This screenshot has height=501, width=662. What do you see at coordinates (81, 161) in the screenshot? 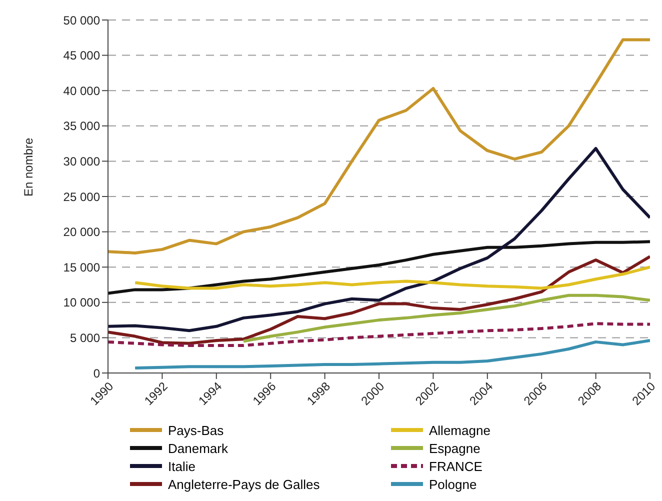
I see `y-tick-label: 30 000` at bounding box center [81, 161].